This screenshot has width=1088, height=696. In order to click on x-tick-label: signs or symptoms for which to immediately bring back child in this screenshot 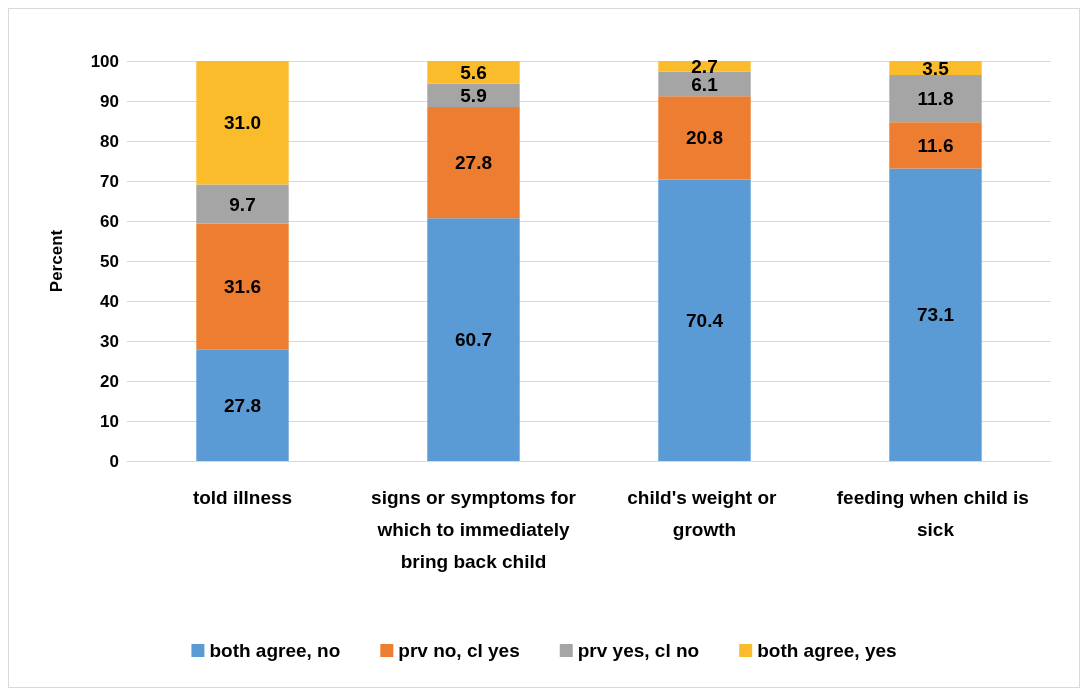, I will do `click(474, 529)`.